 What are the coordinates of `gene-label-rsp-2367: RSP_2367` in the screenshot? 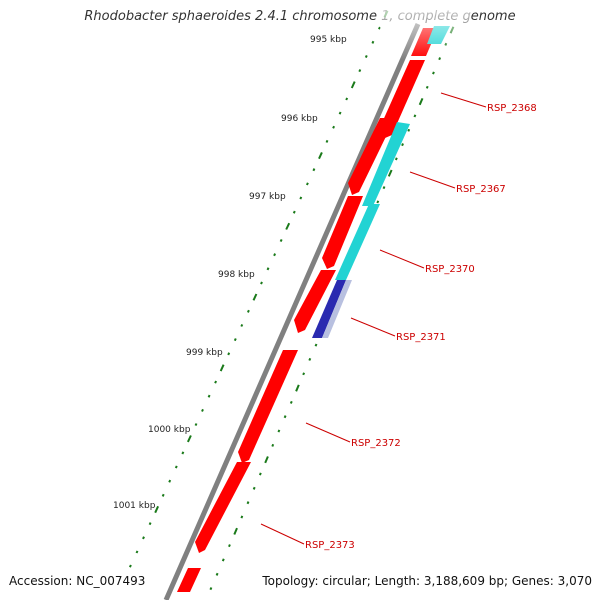 It's located at (481, 189).